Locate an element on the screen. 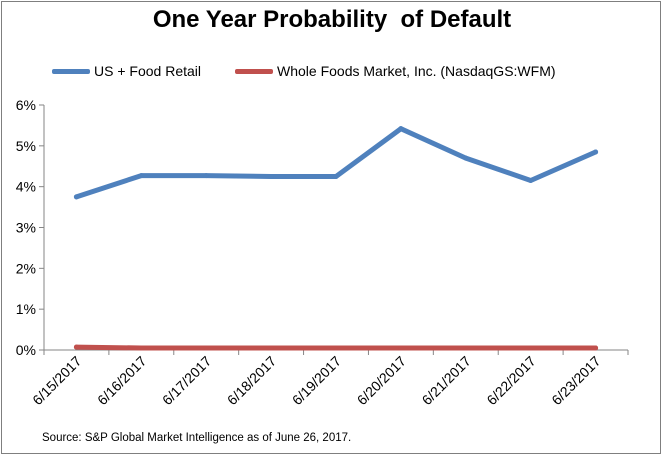  x-tick-label: 6/23/2017 is located at coordinates (576, 381).